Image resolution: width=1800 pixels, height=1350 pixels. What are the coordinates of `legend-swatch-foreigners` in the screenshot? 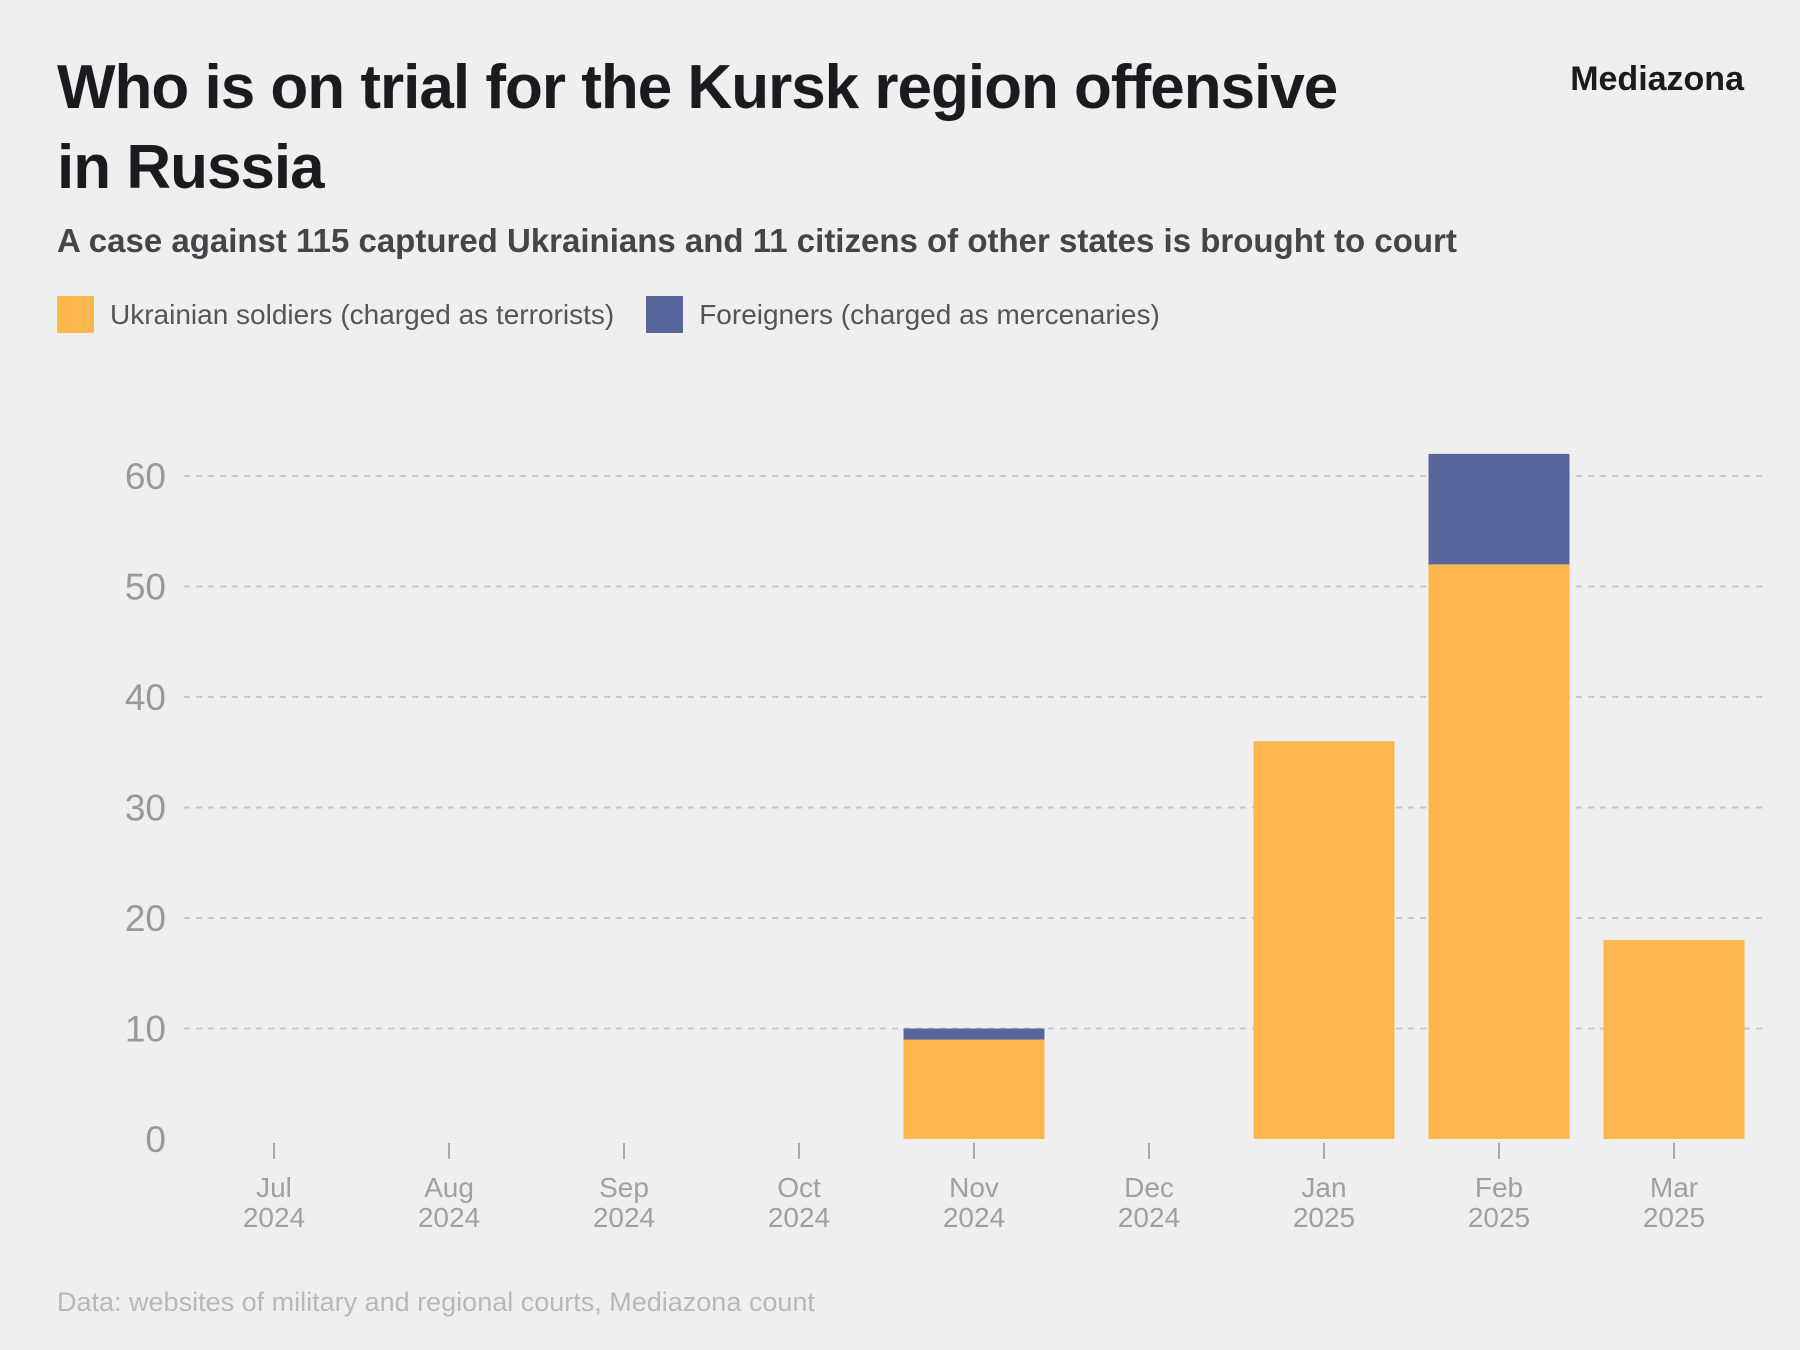 It's located at (665, 314).